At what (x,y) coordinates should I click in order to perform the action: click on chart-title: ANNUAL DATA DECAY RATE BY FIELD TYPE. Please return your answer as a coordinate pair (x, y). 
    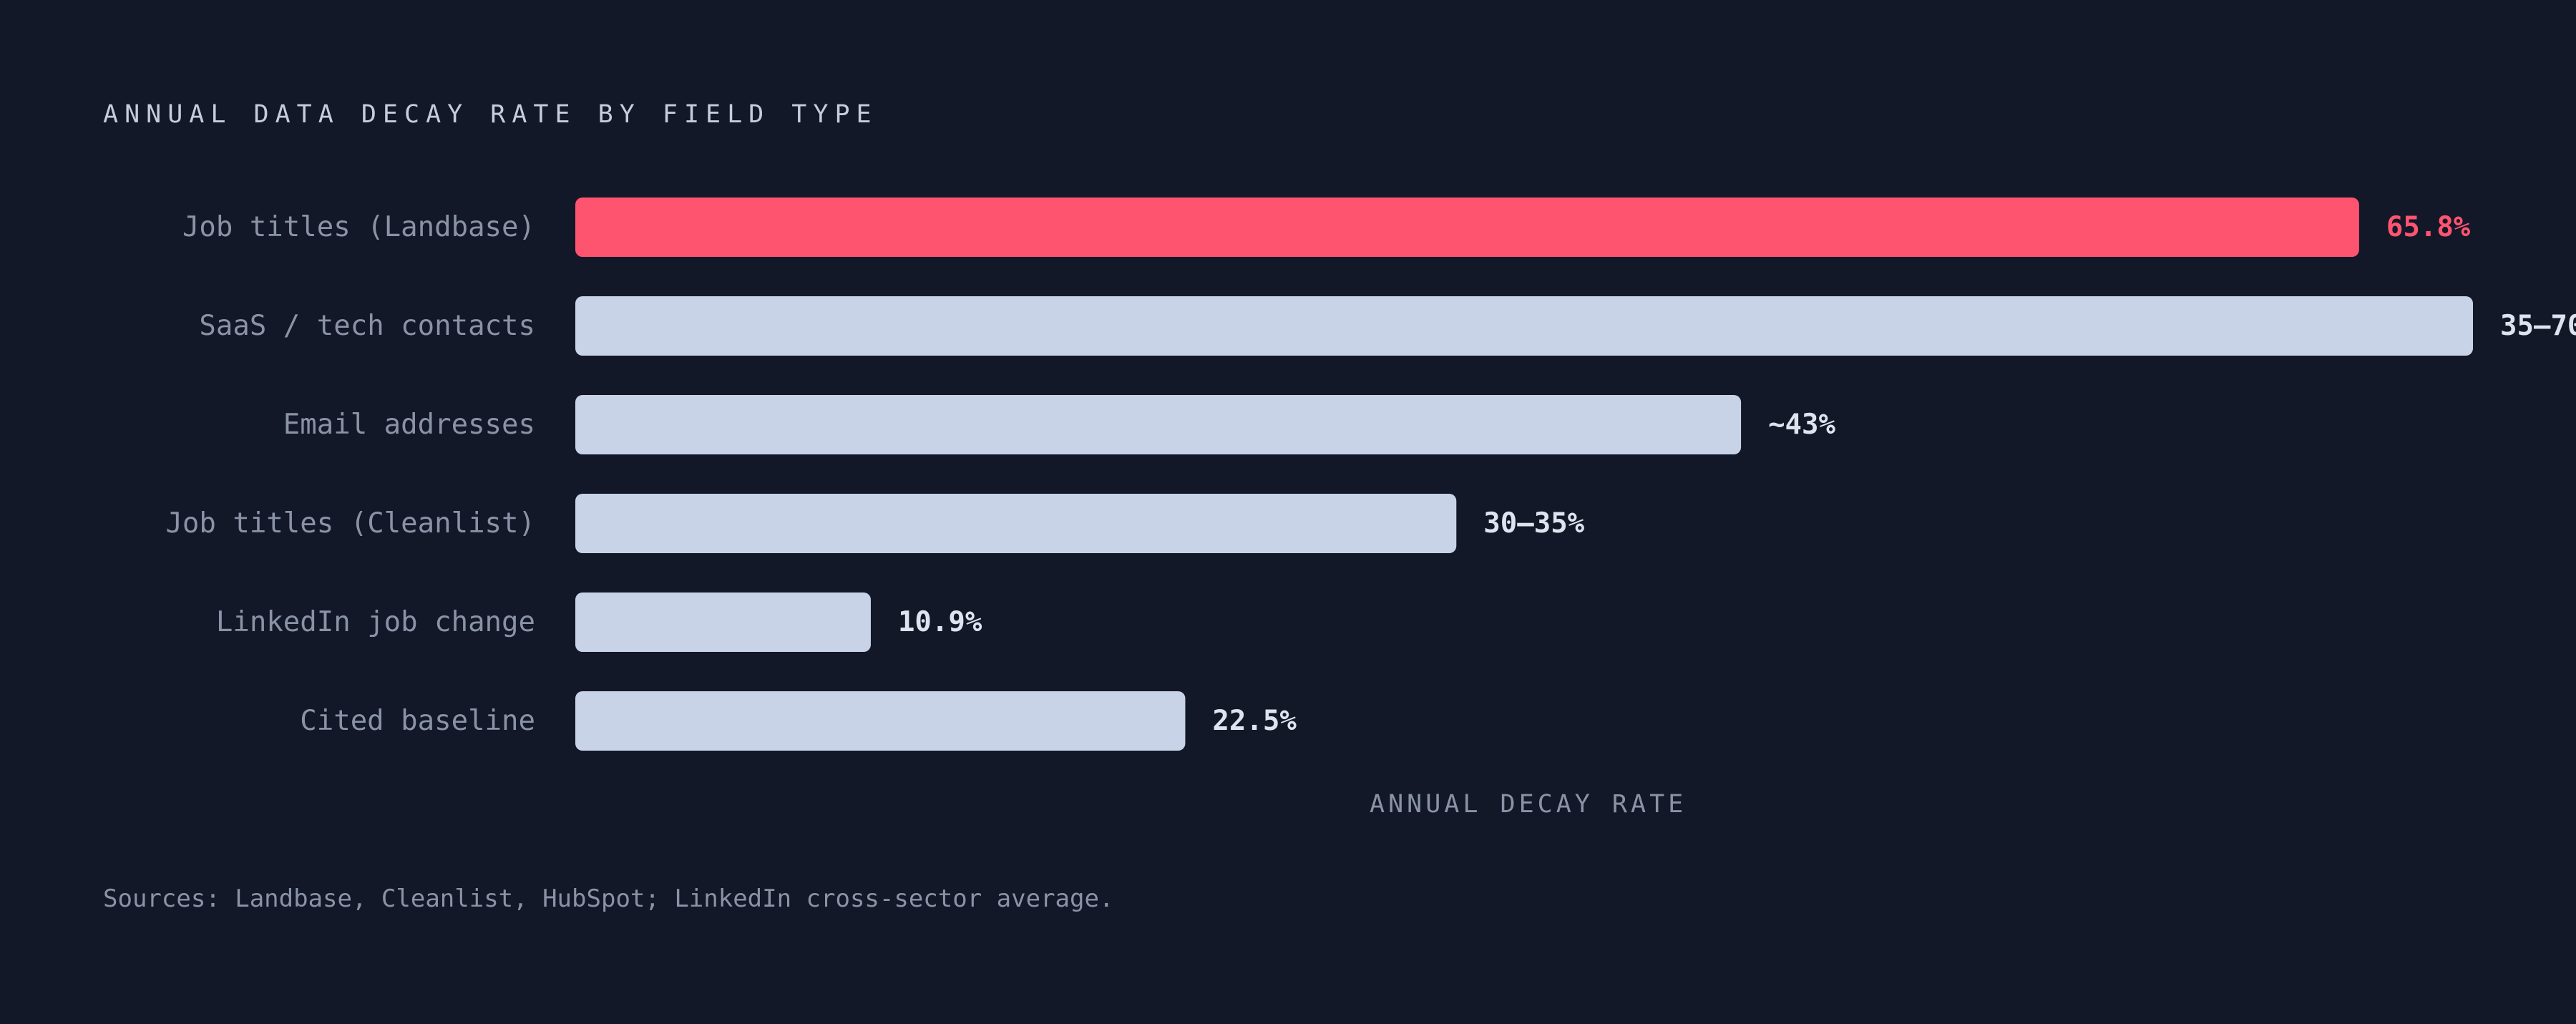
    Looking at the image, I should click on (490, 114).